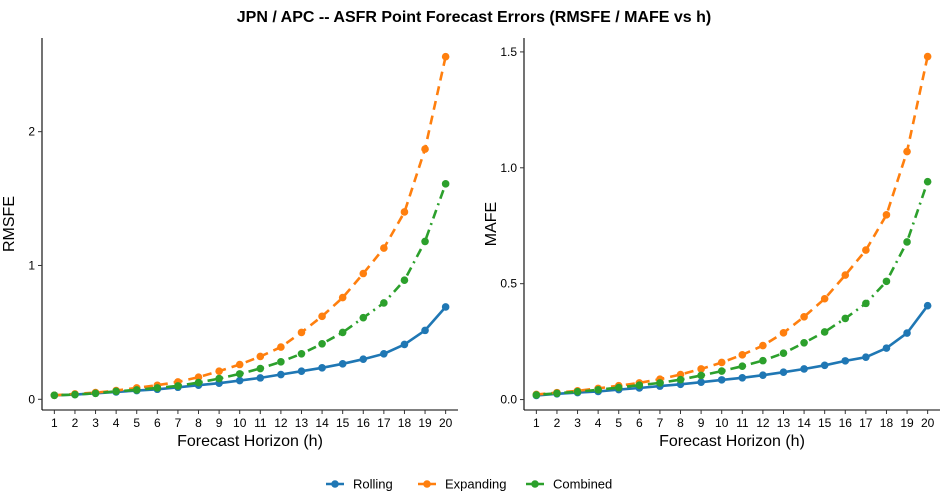 The height and width of the screenshot is (499, 948). What do you see at coordinates (536, 423) in the screenshot?
I see `mafe-x-tick-label: 1` at bounding box center [536, 423].